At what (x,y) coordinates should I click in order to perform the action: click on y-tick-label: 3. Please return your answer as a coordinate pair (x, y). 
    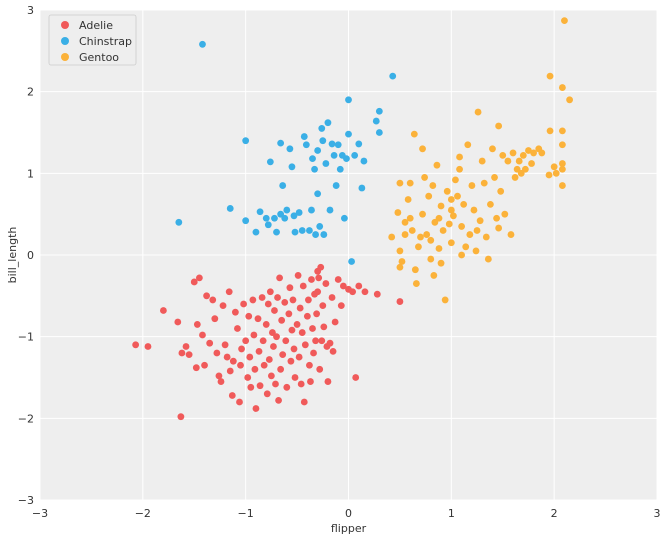
    Looking at the image, I should click on (30, 10).